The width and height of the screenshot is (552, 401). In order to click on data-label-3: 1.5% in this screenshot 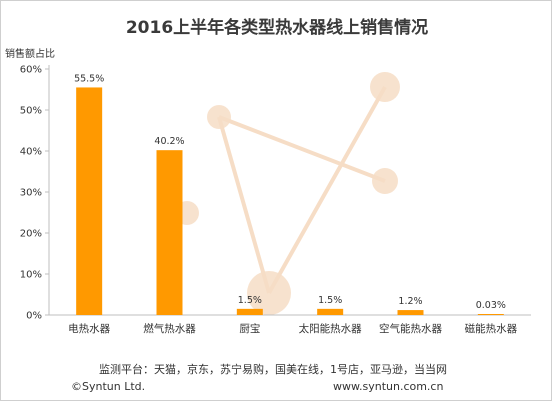, I will do `click(330, 300)`.